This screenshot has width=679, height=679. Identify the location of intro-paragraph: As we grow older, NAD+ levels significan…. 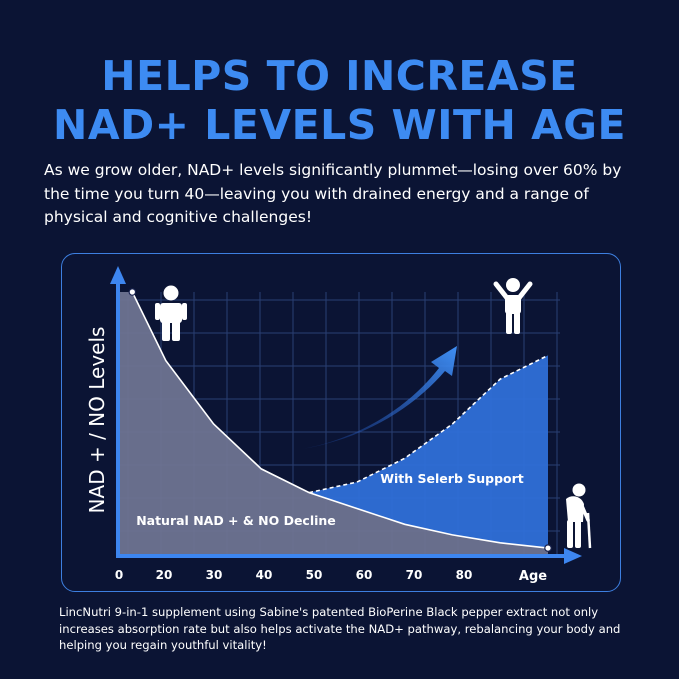
(333, 193).